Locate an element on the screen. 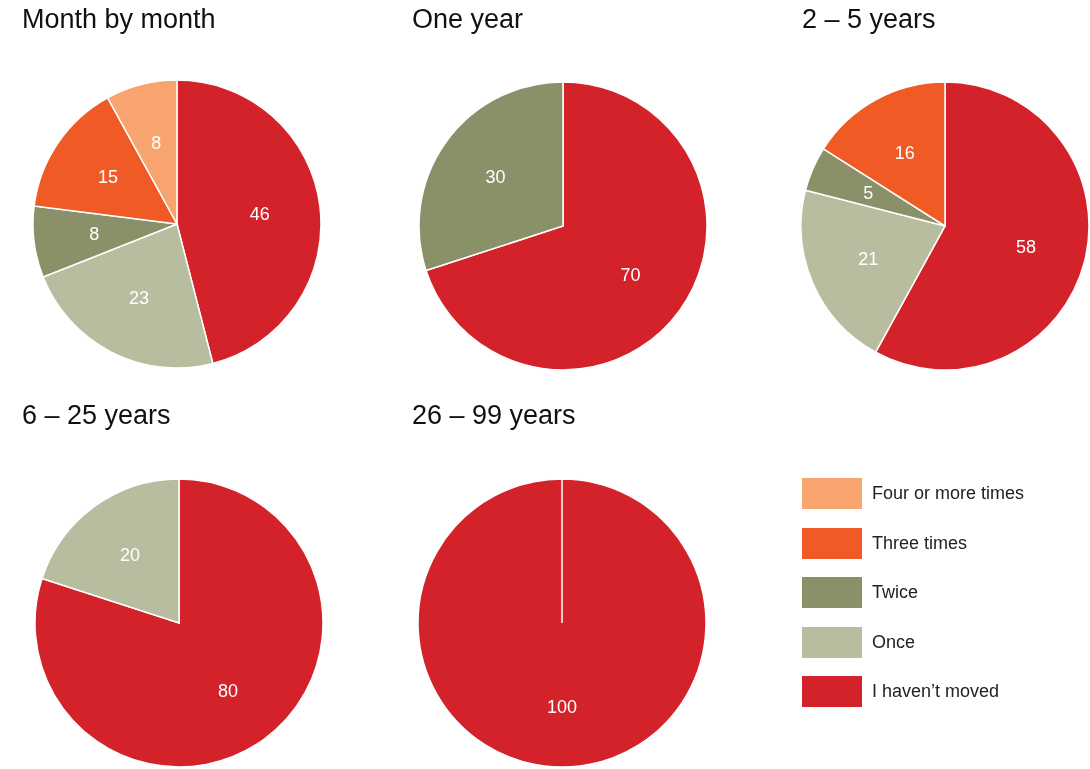  data-label: 30 is located at coordinates (495, 176).